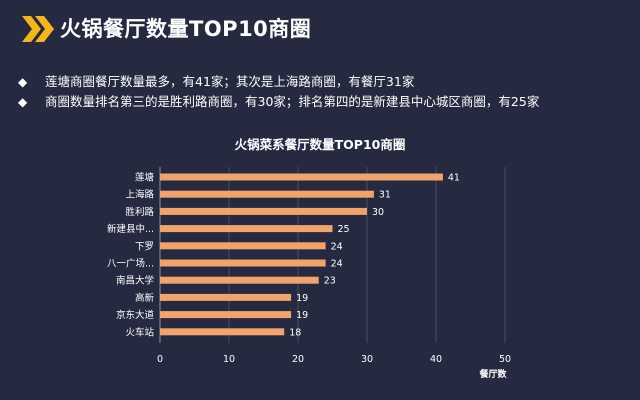  What do you see at coordinates (454, 178) in the screenshot?
I see `data-label: 41` at bounding box center [454, 178].